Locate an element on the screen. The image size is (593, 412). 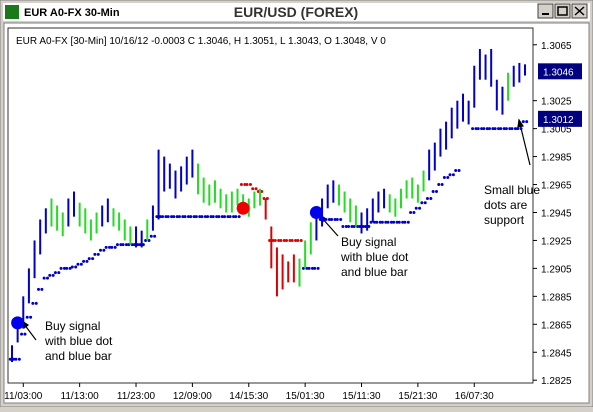
maximize-glyph is located at coordinates (562, 11).